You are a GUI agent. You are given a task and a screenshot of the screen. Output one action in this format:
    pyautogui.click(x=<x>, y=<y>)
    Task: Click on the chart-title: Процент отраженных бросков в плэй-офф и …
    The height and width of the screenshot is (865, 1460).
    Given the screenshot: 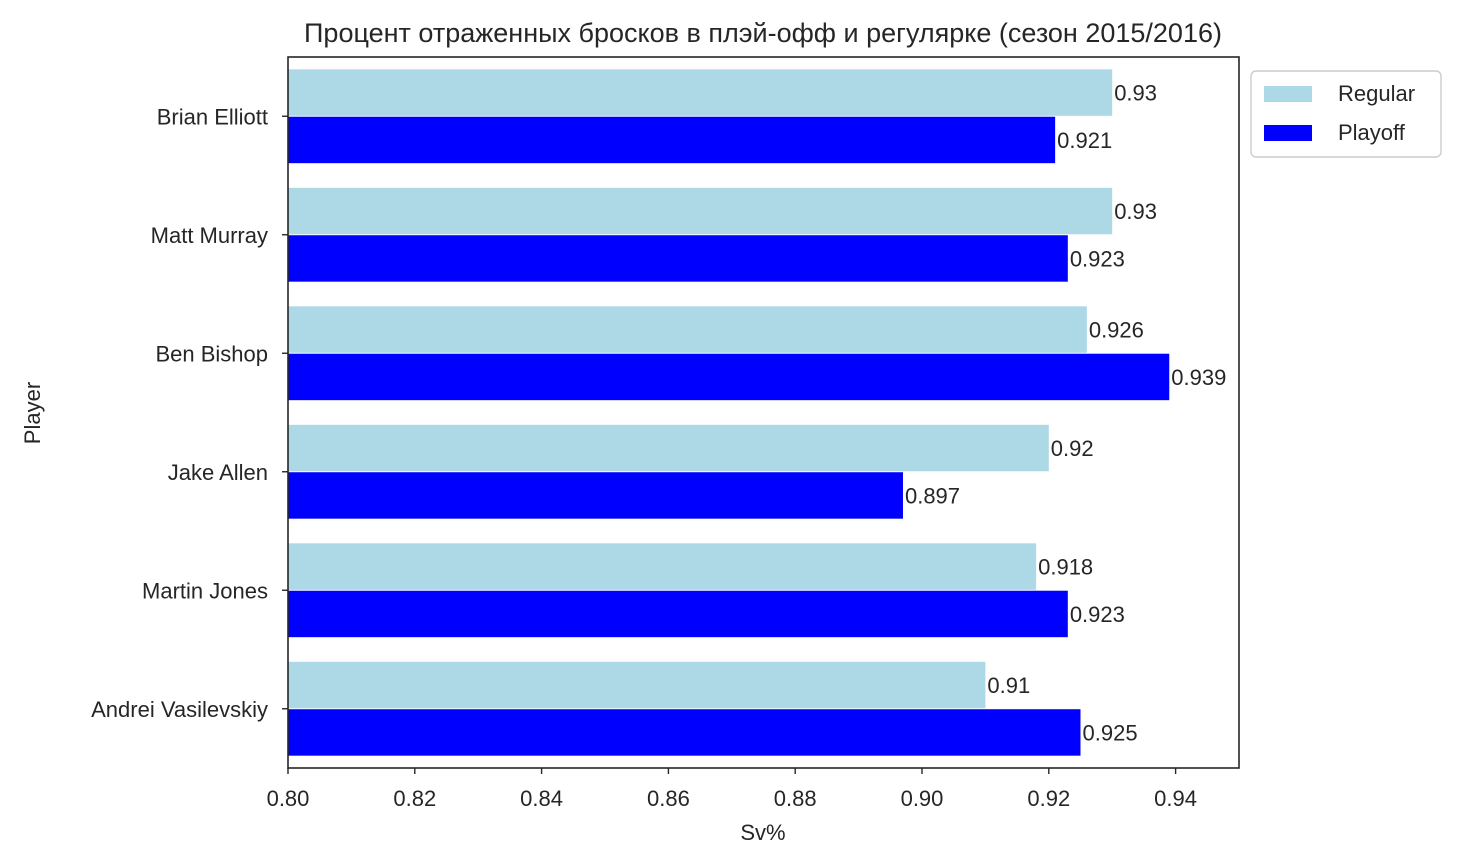 What is the action you would take?
    pyautogui.click(x=763, y=33)
    